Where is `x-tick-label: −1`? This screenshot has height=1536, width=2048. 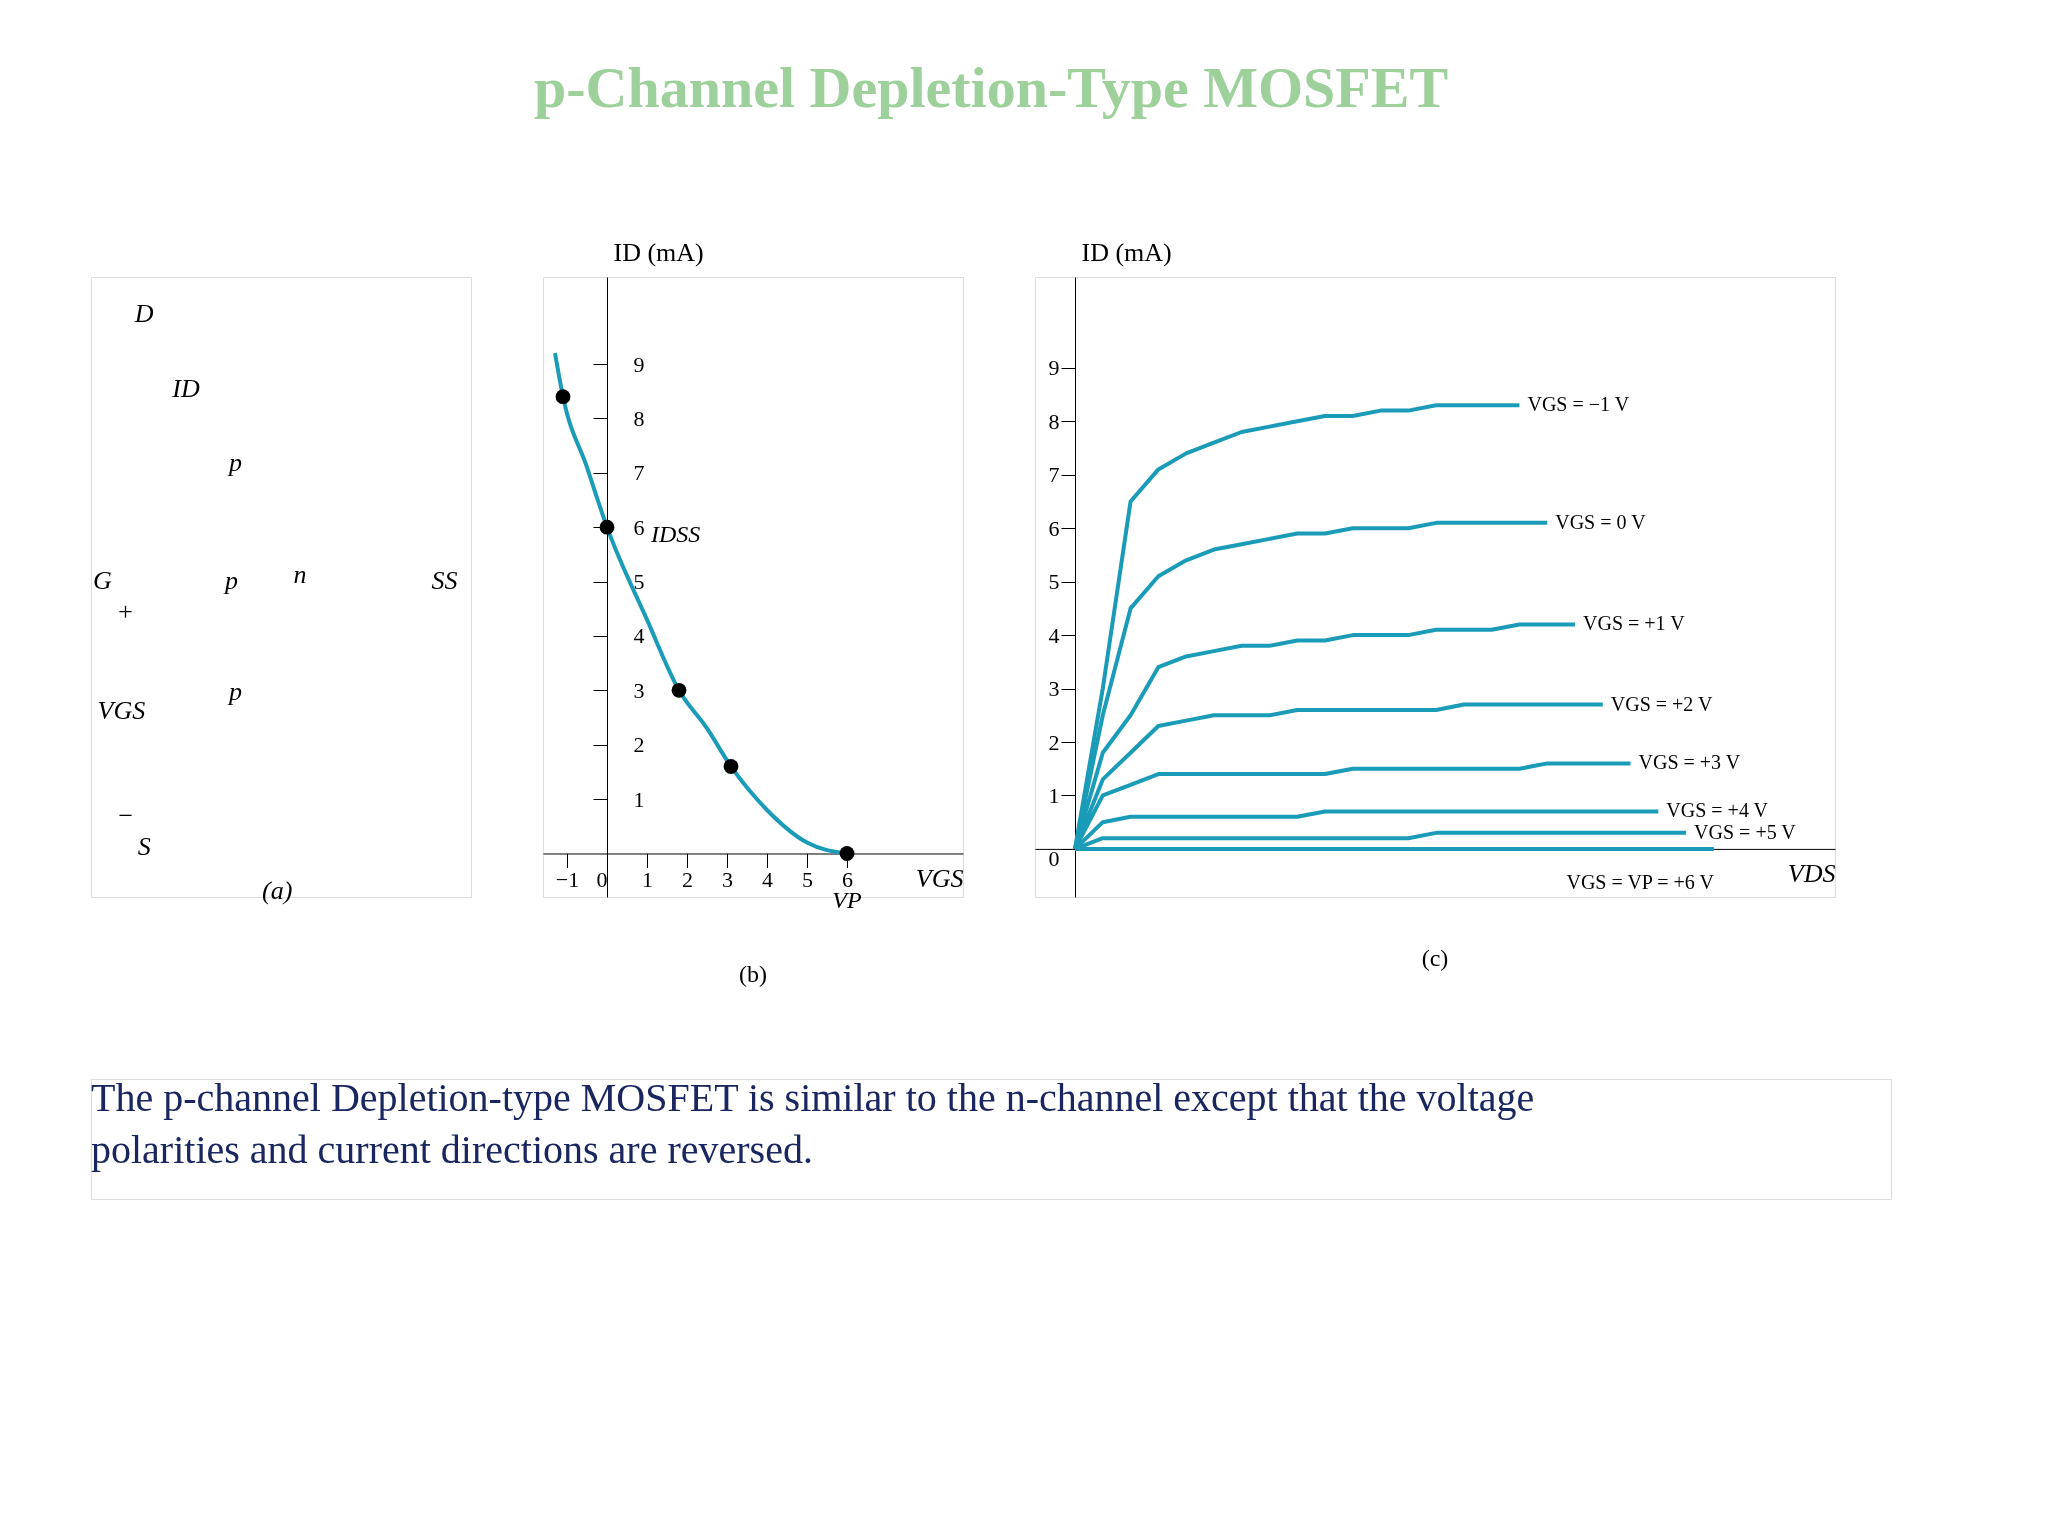
x-tick-label: −1 is located at coordinates (567, 879).